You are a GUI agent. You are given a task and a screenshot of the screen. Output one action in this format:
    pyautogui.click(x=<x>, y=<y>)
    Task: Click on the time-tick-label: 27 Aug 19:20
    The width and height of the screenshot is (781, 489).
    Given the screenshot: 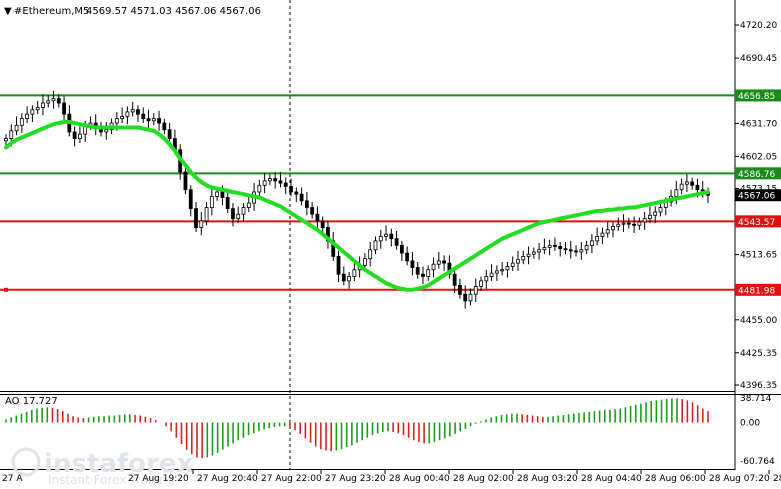 What is the action you would take?
    pyautogui.click(x=158, y=479)
    